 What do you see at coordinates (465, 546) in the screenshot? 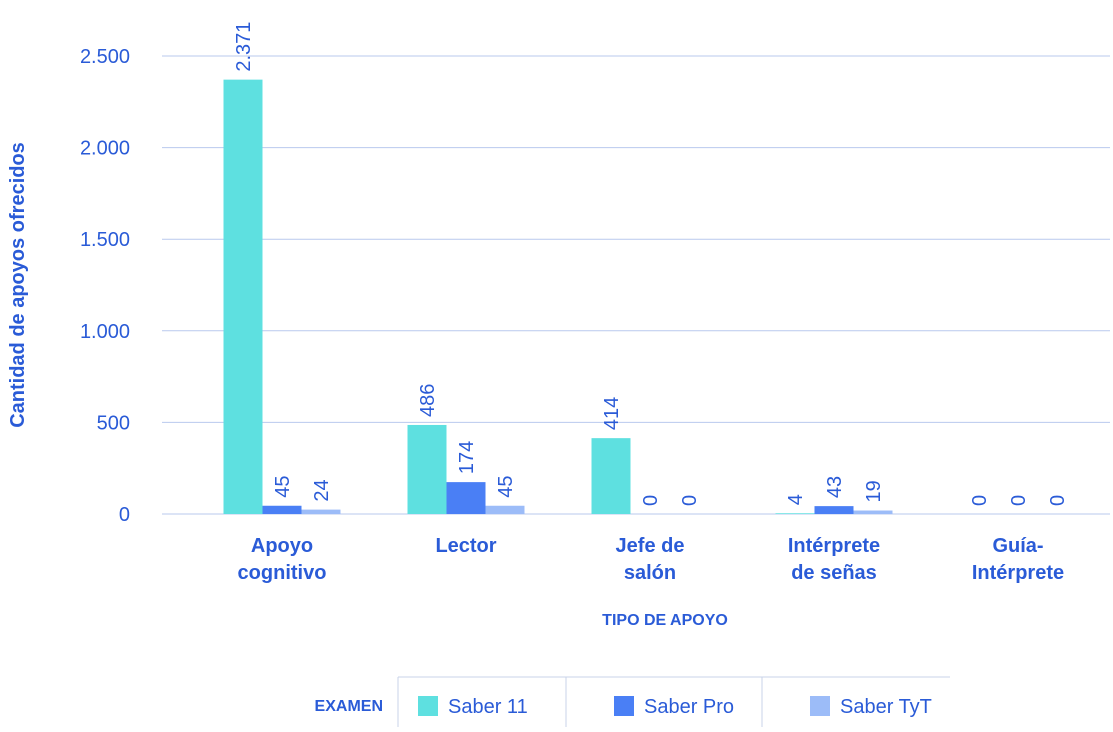
I see `x-tick-label: Lector` at bounding box center [465, 546].